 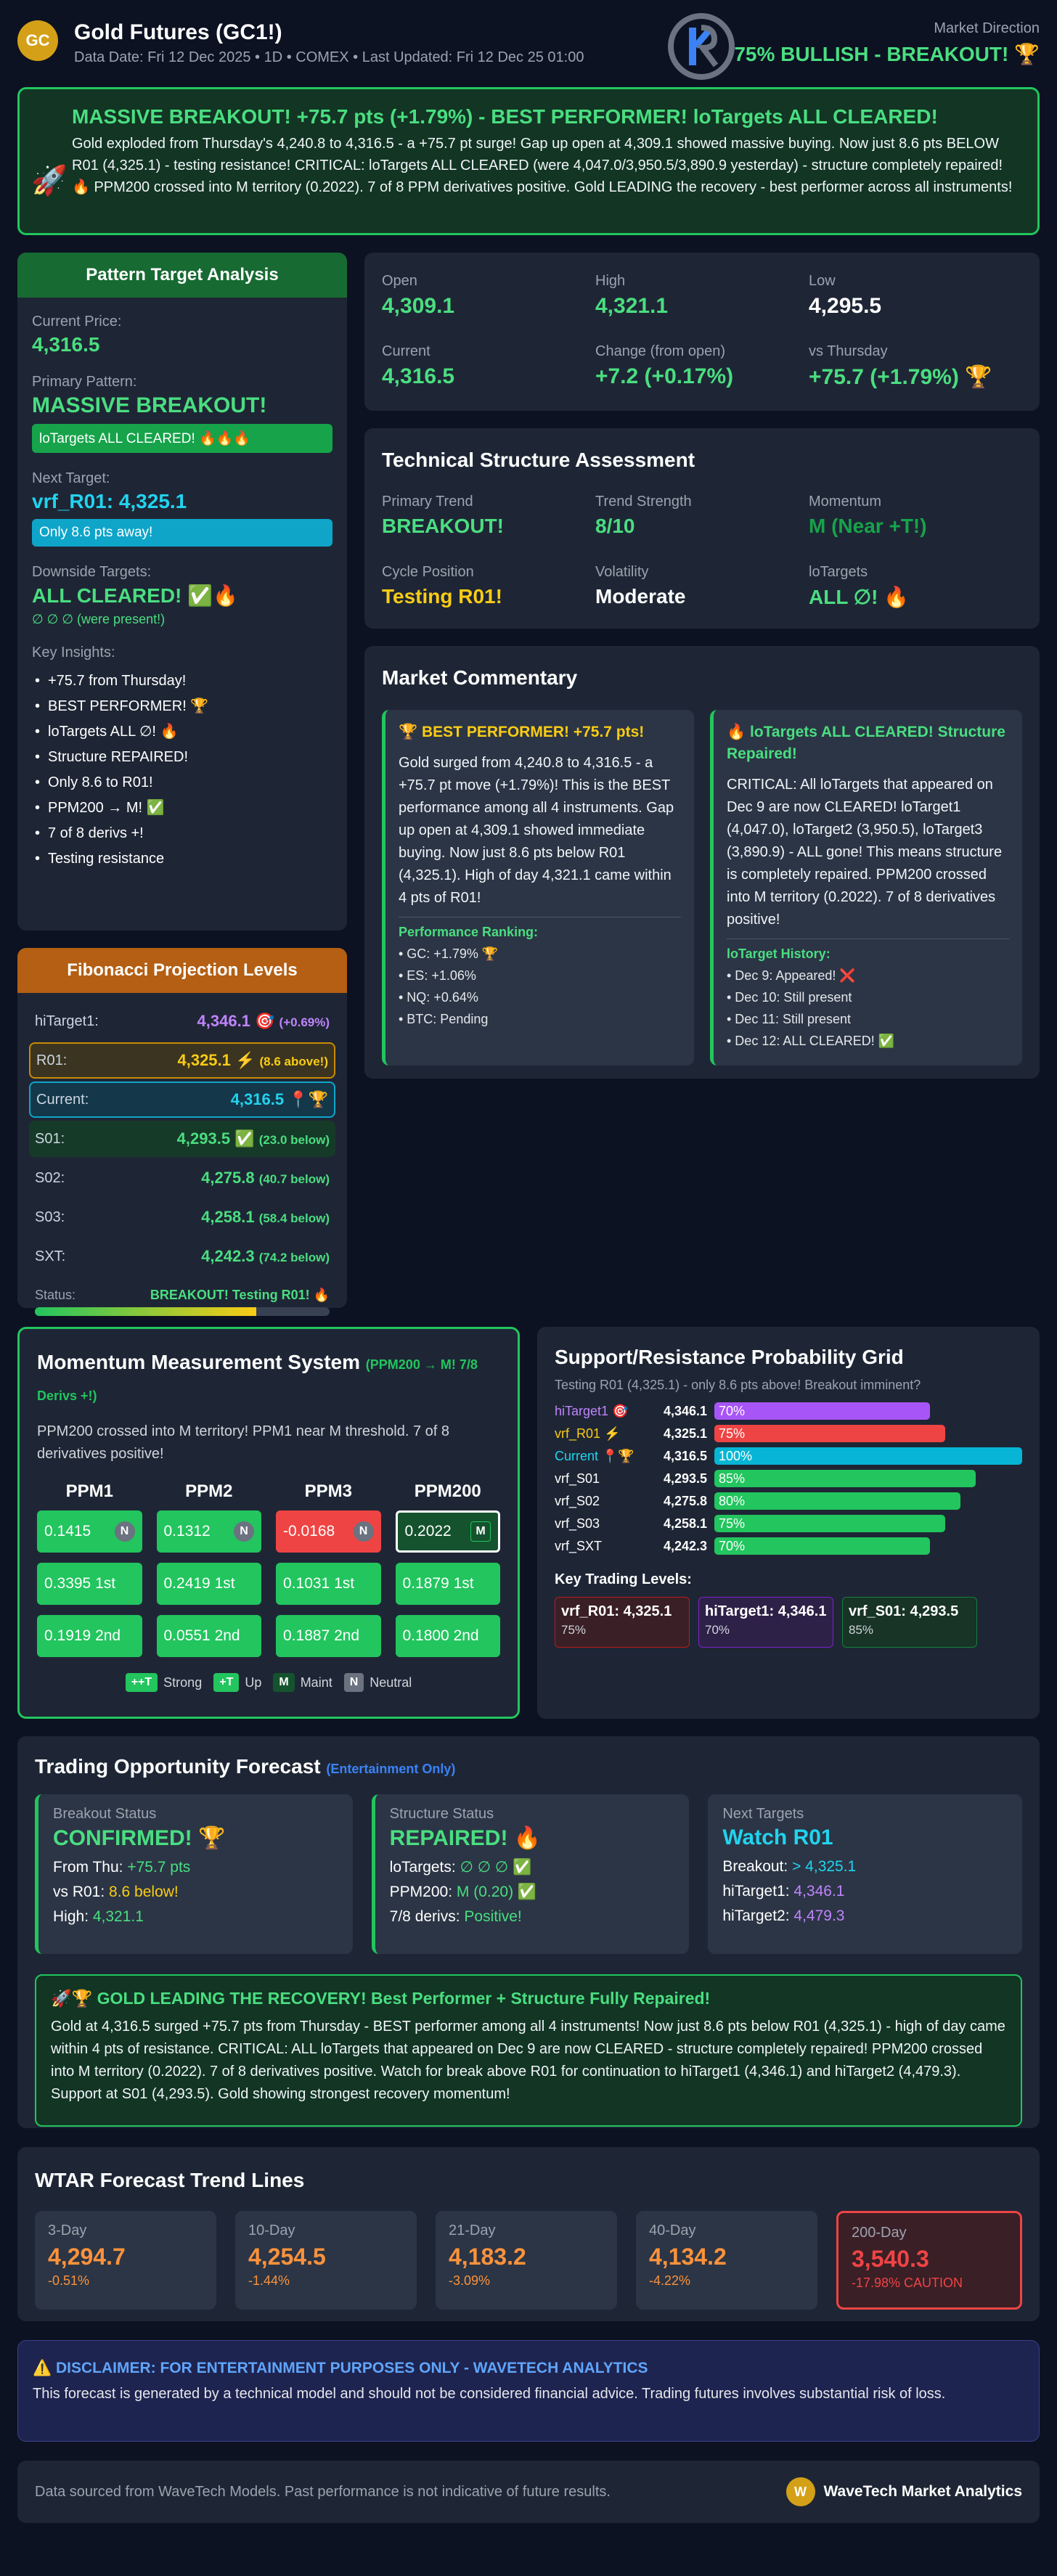 I want to click on card-subtitle: Performance Ranking:, so click(x=469, y=932).